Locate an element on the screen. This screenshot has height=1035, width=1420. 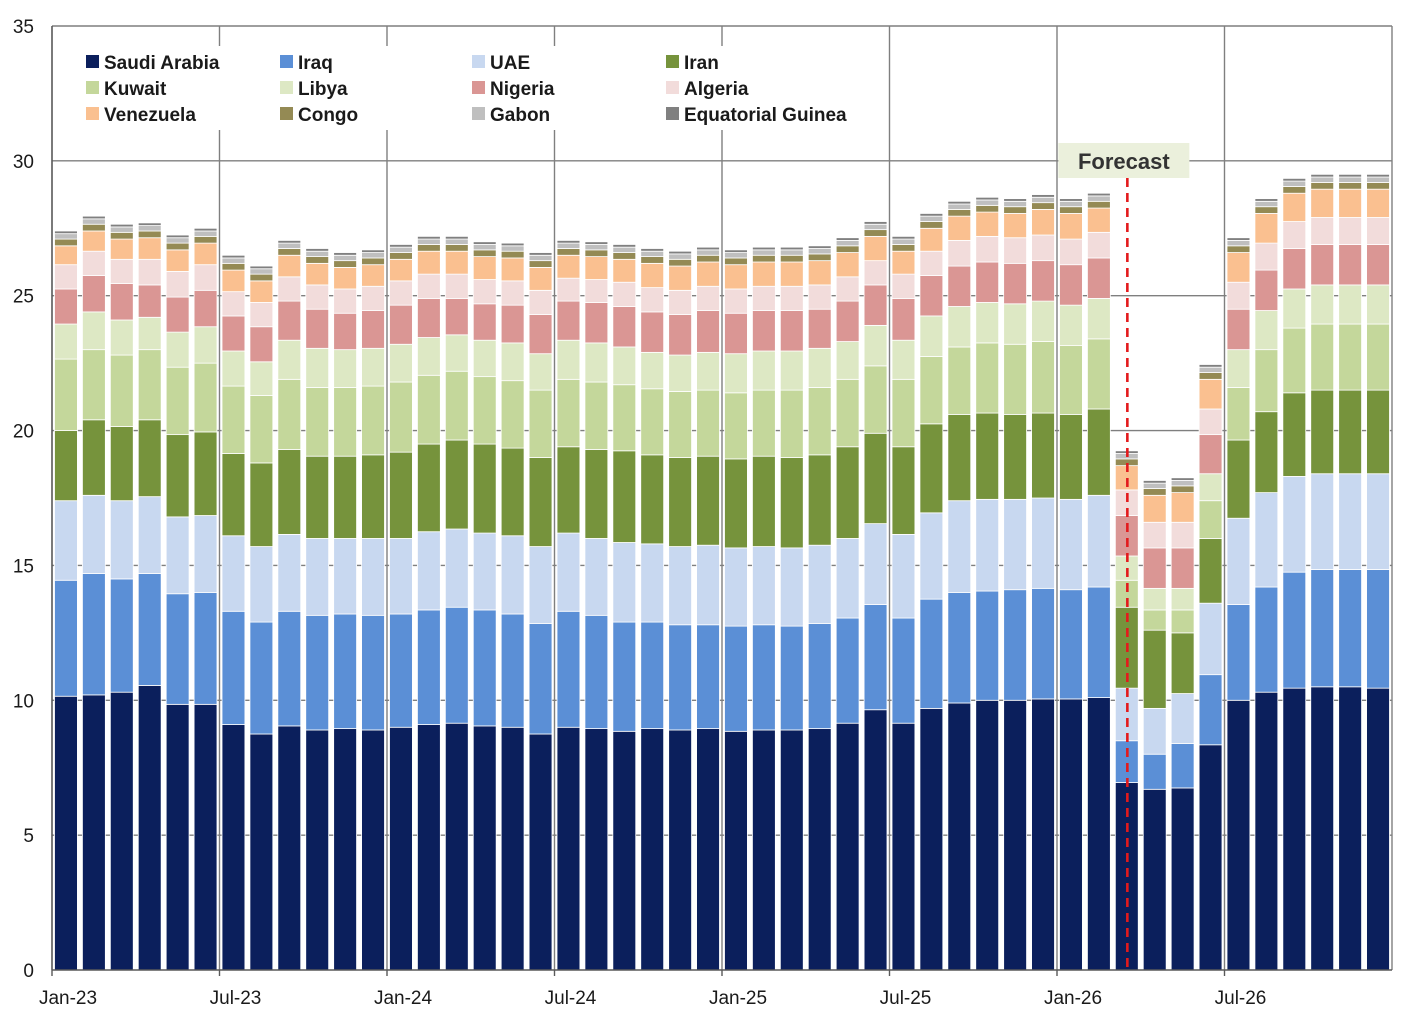
y-tick-label: 10 is located at coordinates (23, 701).